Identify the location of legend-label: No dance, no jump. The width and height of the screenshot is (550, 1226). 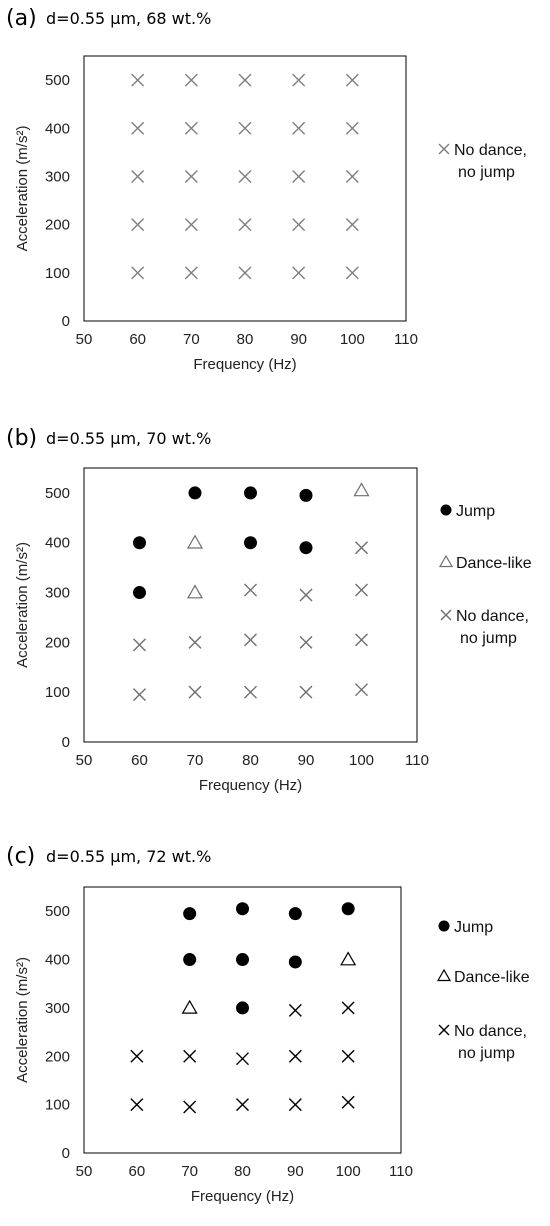
(490, 1042).